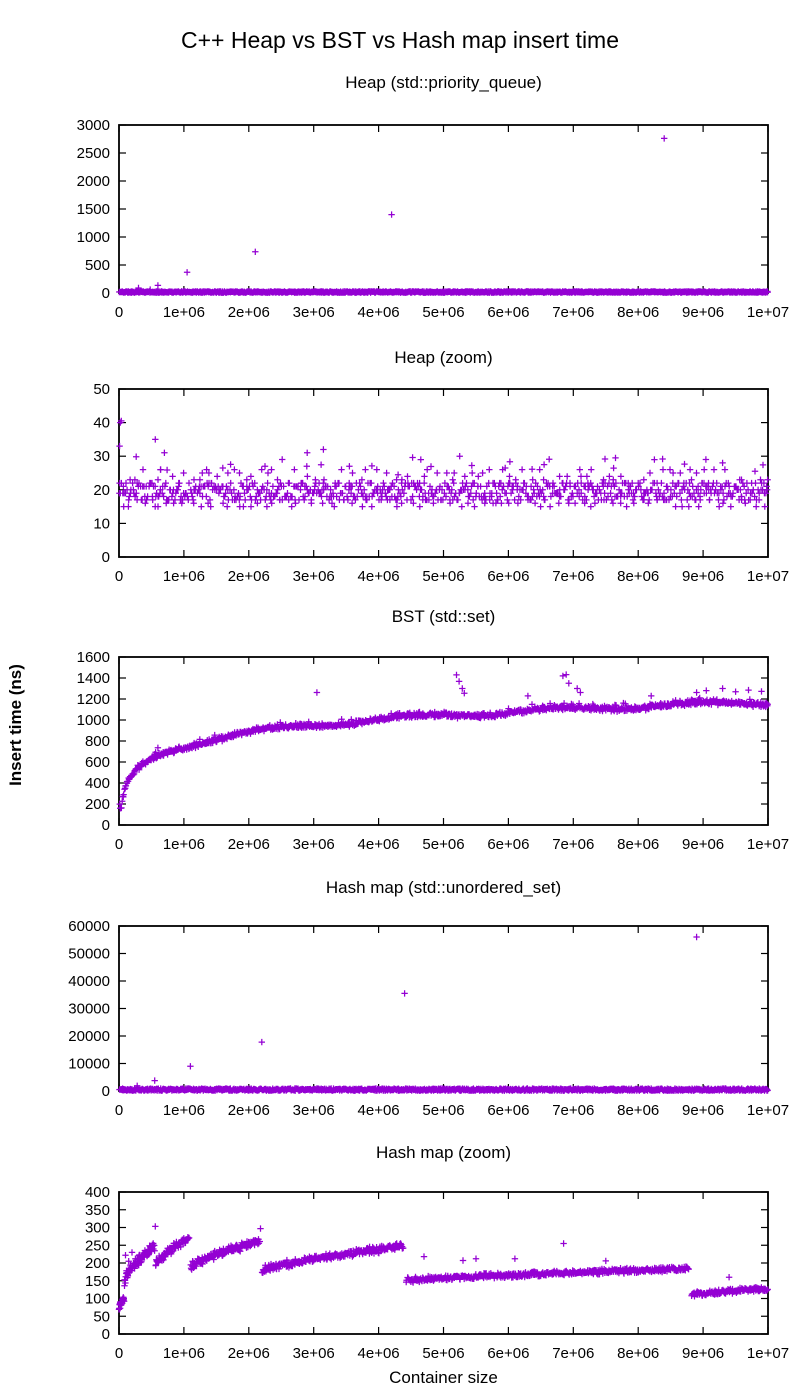 The width and height of the screenshot is (800, 1400). What do you see at coordinates (443, 1089) in the screenshot?
I see `series-hash-main-baseline-band` at bounding box center [443, 1089].